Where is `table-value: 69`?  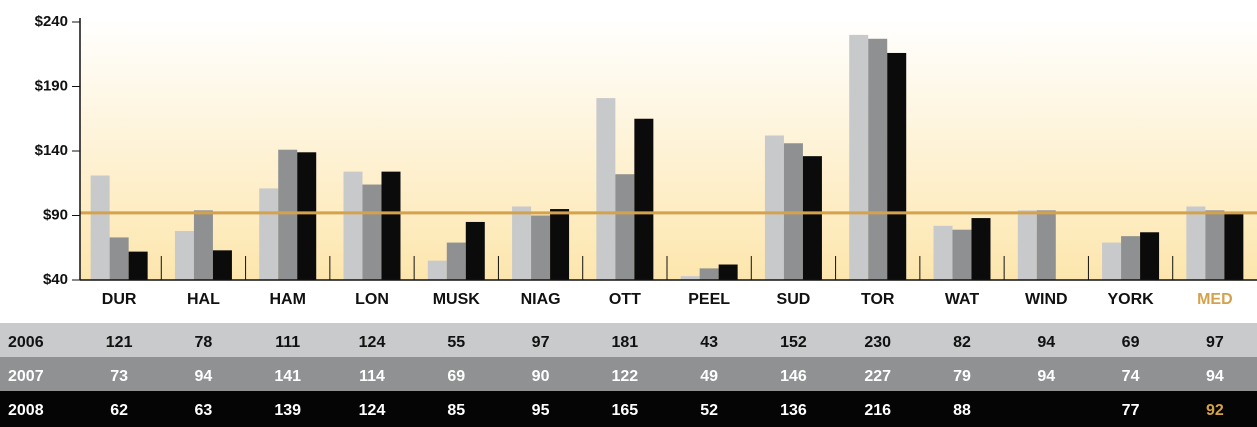 table-value: 69 is located at coordinates (1131, 342).